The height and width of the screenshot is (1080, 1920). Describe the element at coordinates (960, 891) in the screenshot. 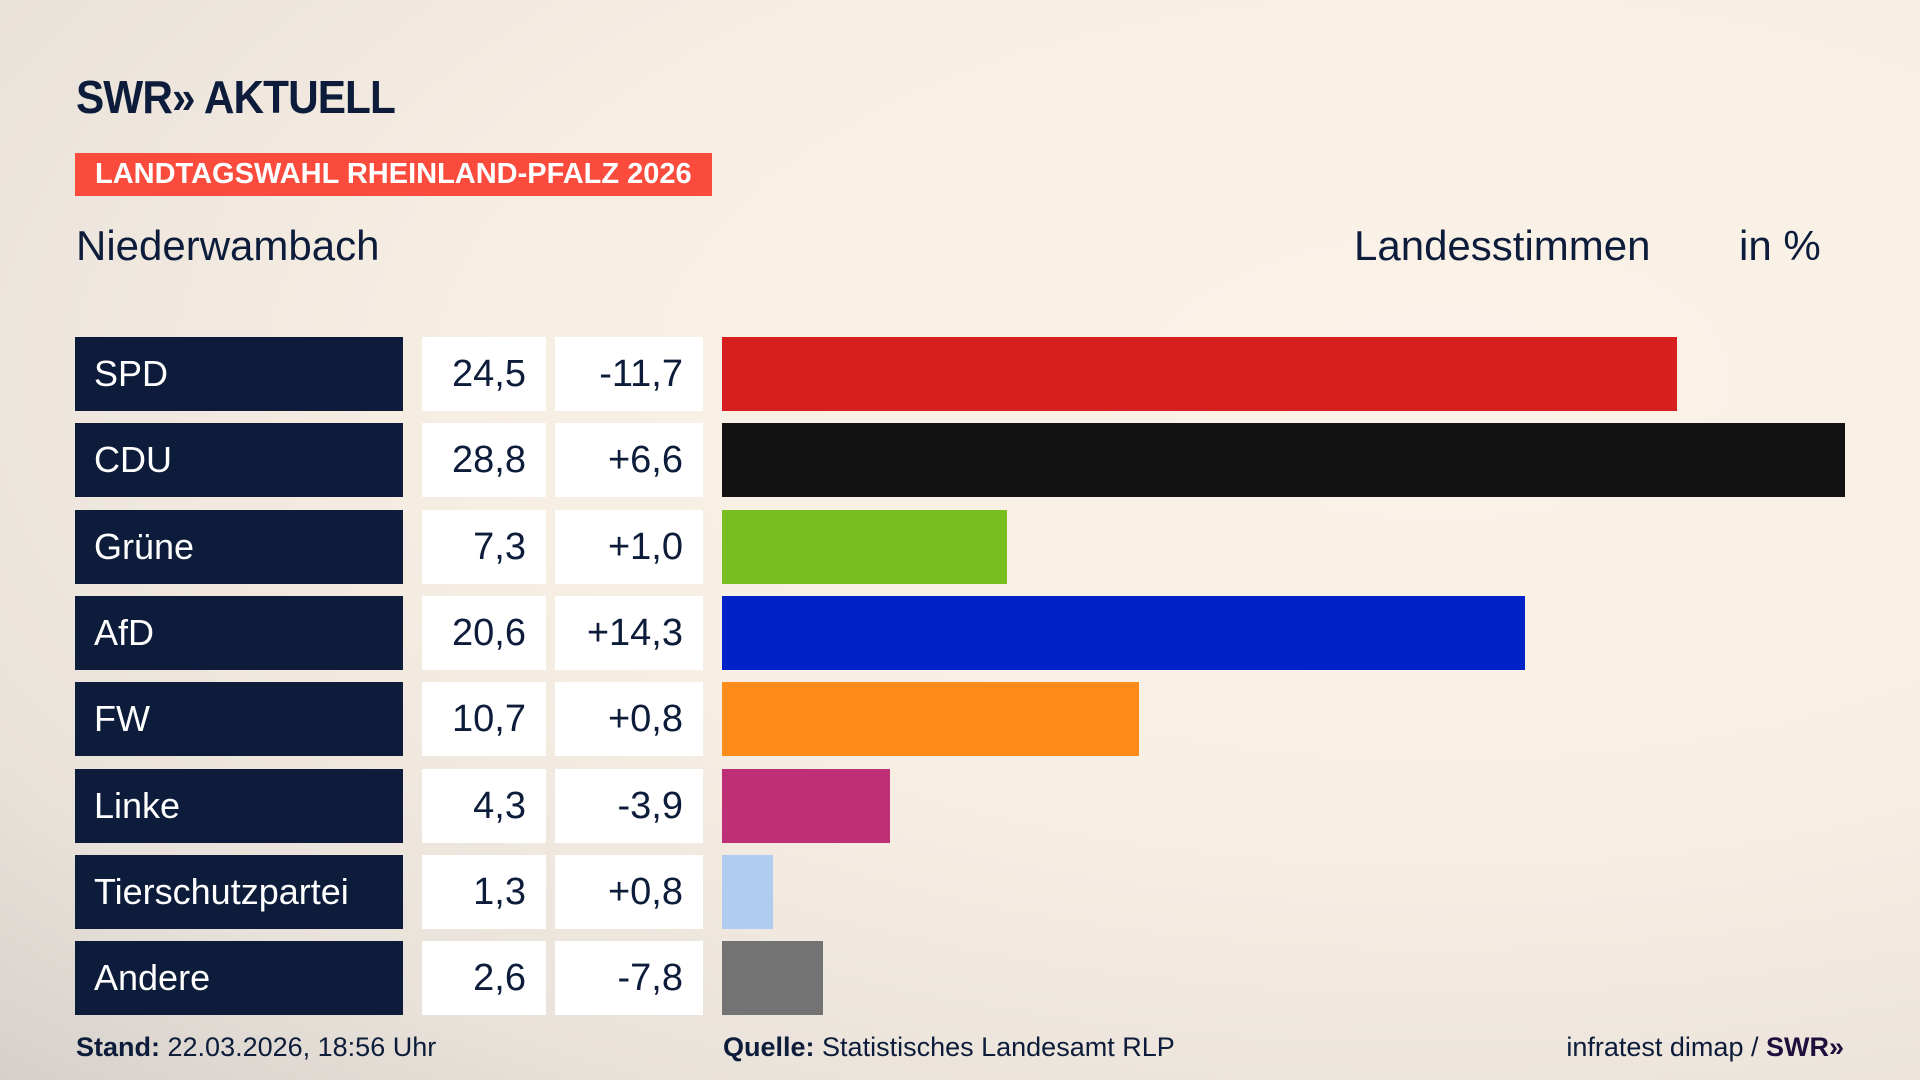

I see `result-row: Tierschutzpartei 1,3 +0,8` at that location.